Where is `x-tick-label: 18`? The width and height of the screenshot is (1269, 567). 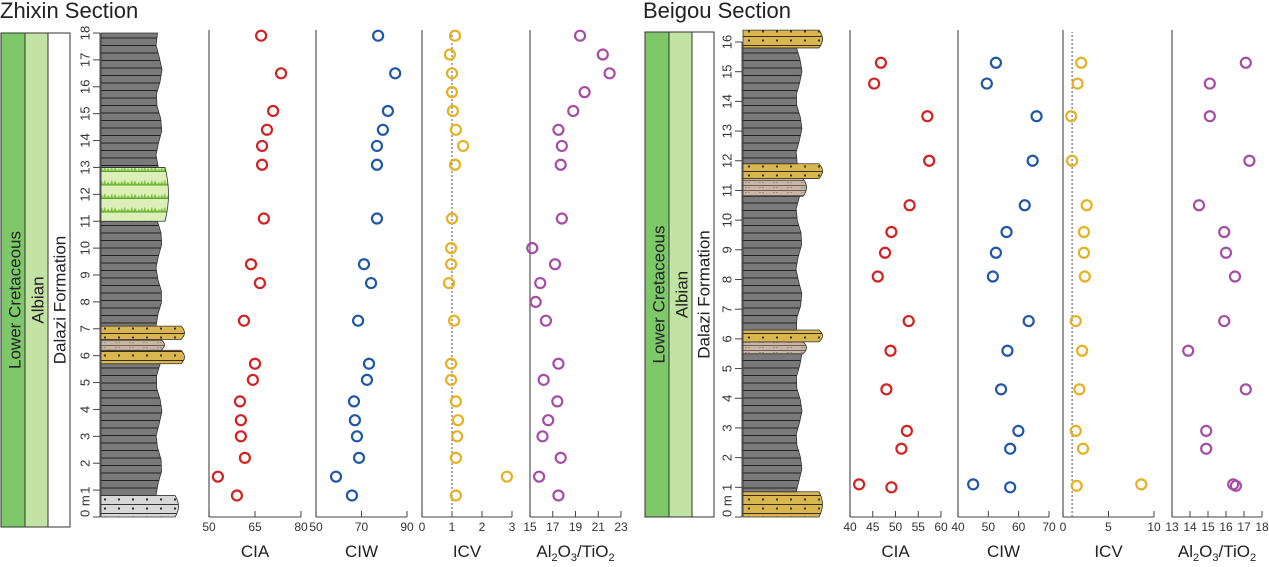 x-tick-label: 18 is located at coordinates (1262, 527).